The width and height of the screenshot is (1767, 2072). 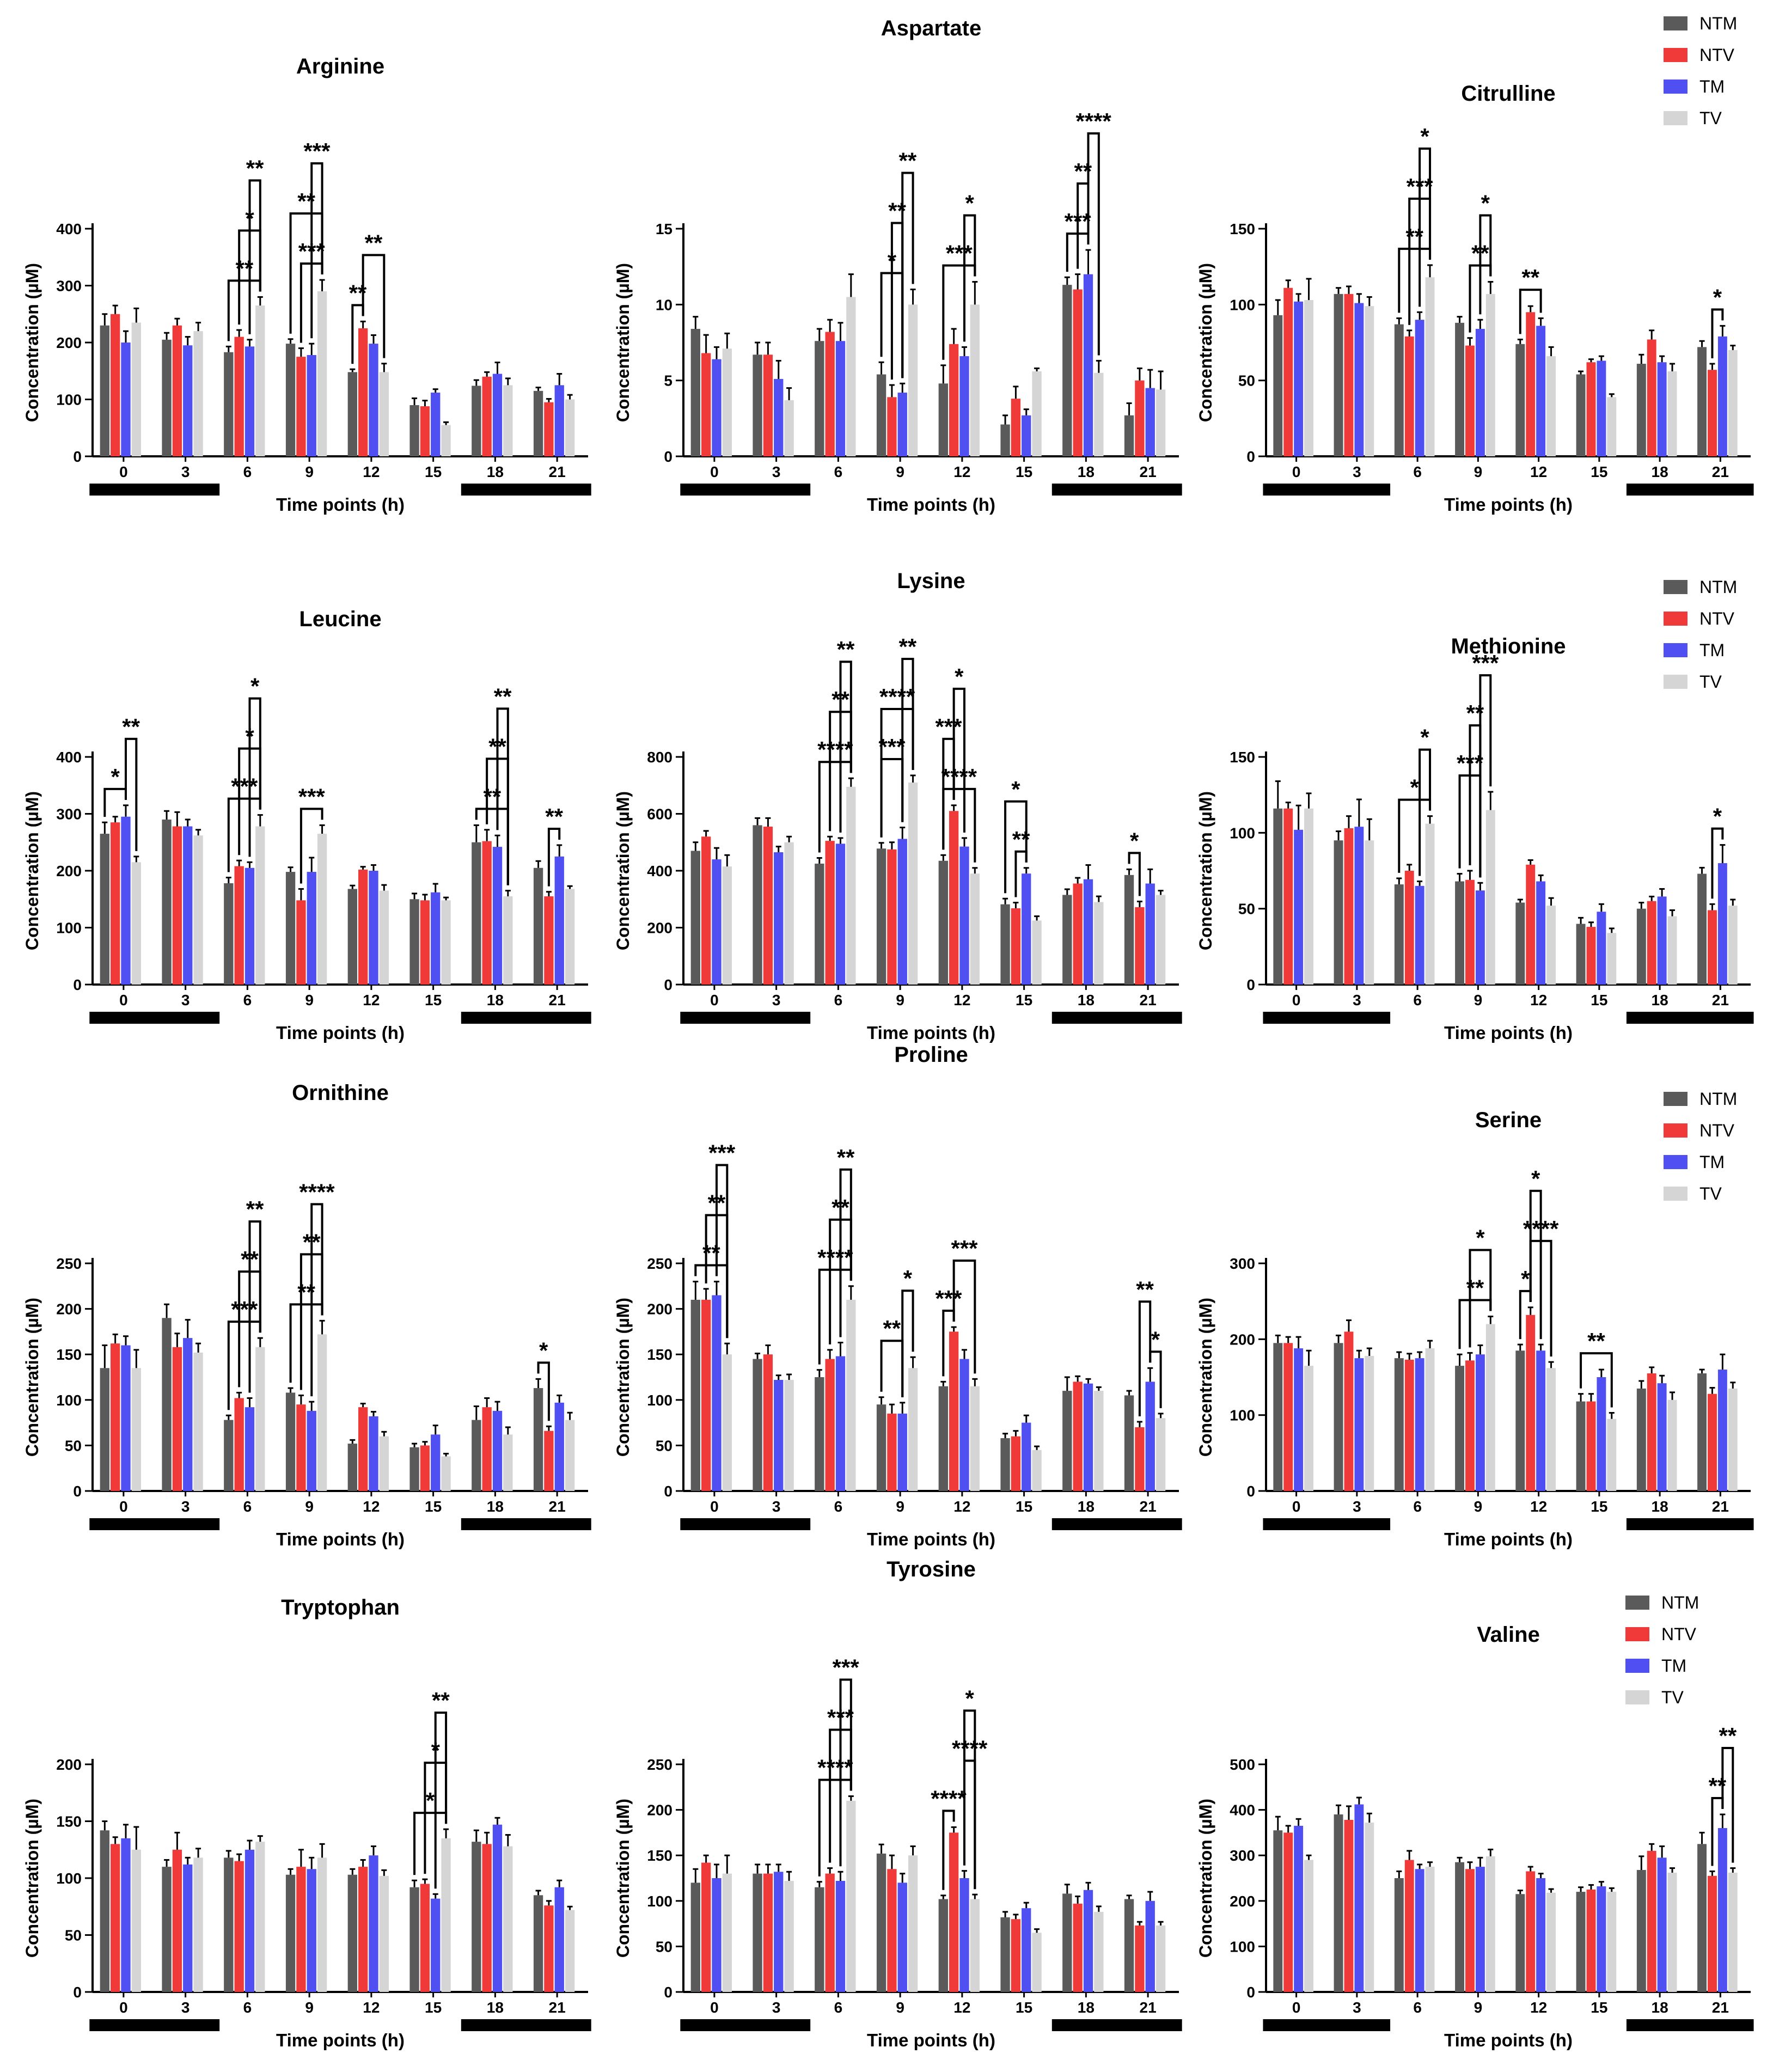 What do you see at coordinates (1718, 1099) in the screenshot?
I see `legend-label: NTM` at bounding box center [1718, 1099].